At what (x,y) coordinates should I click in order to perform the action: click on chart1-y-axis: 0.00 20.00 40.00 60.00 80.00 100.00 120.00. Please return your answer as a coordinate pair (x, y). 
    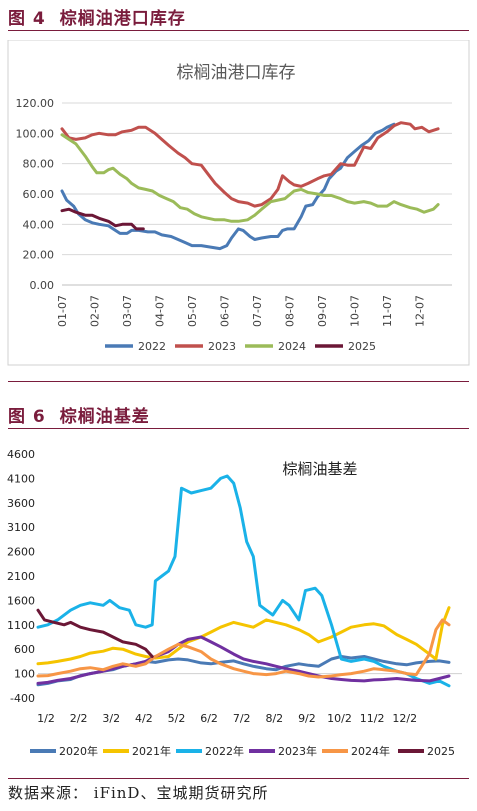
    Looking at the image, I should click on (35, 194).